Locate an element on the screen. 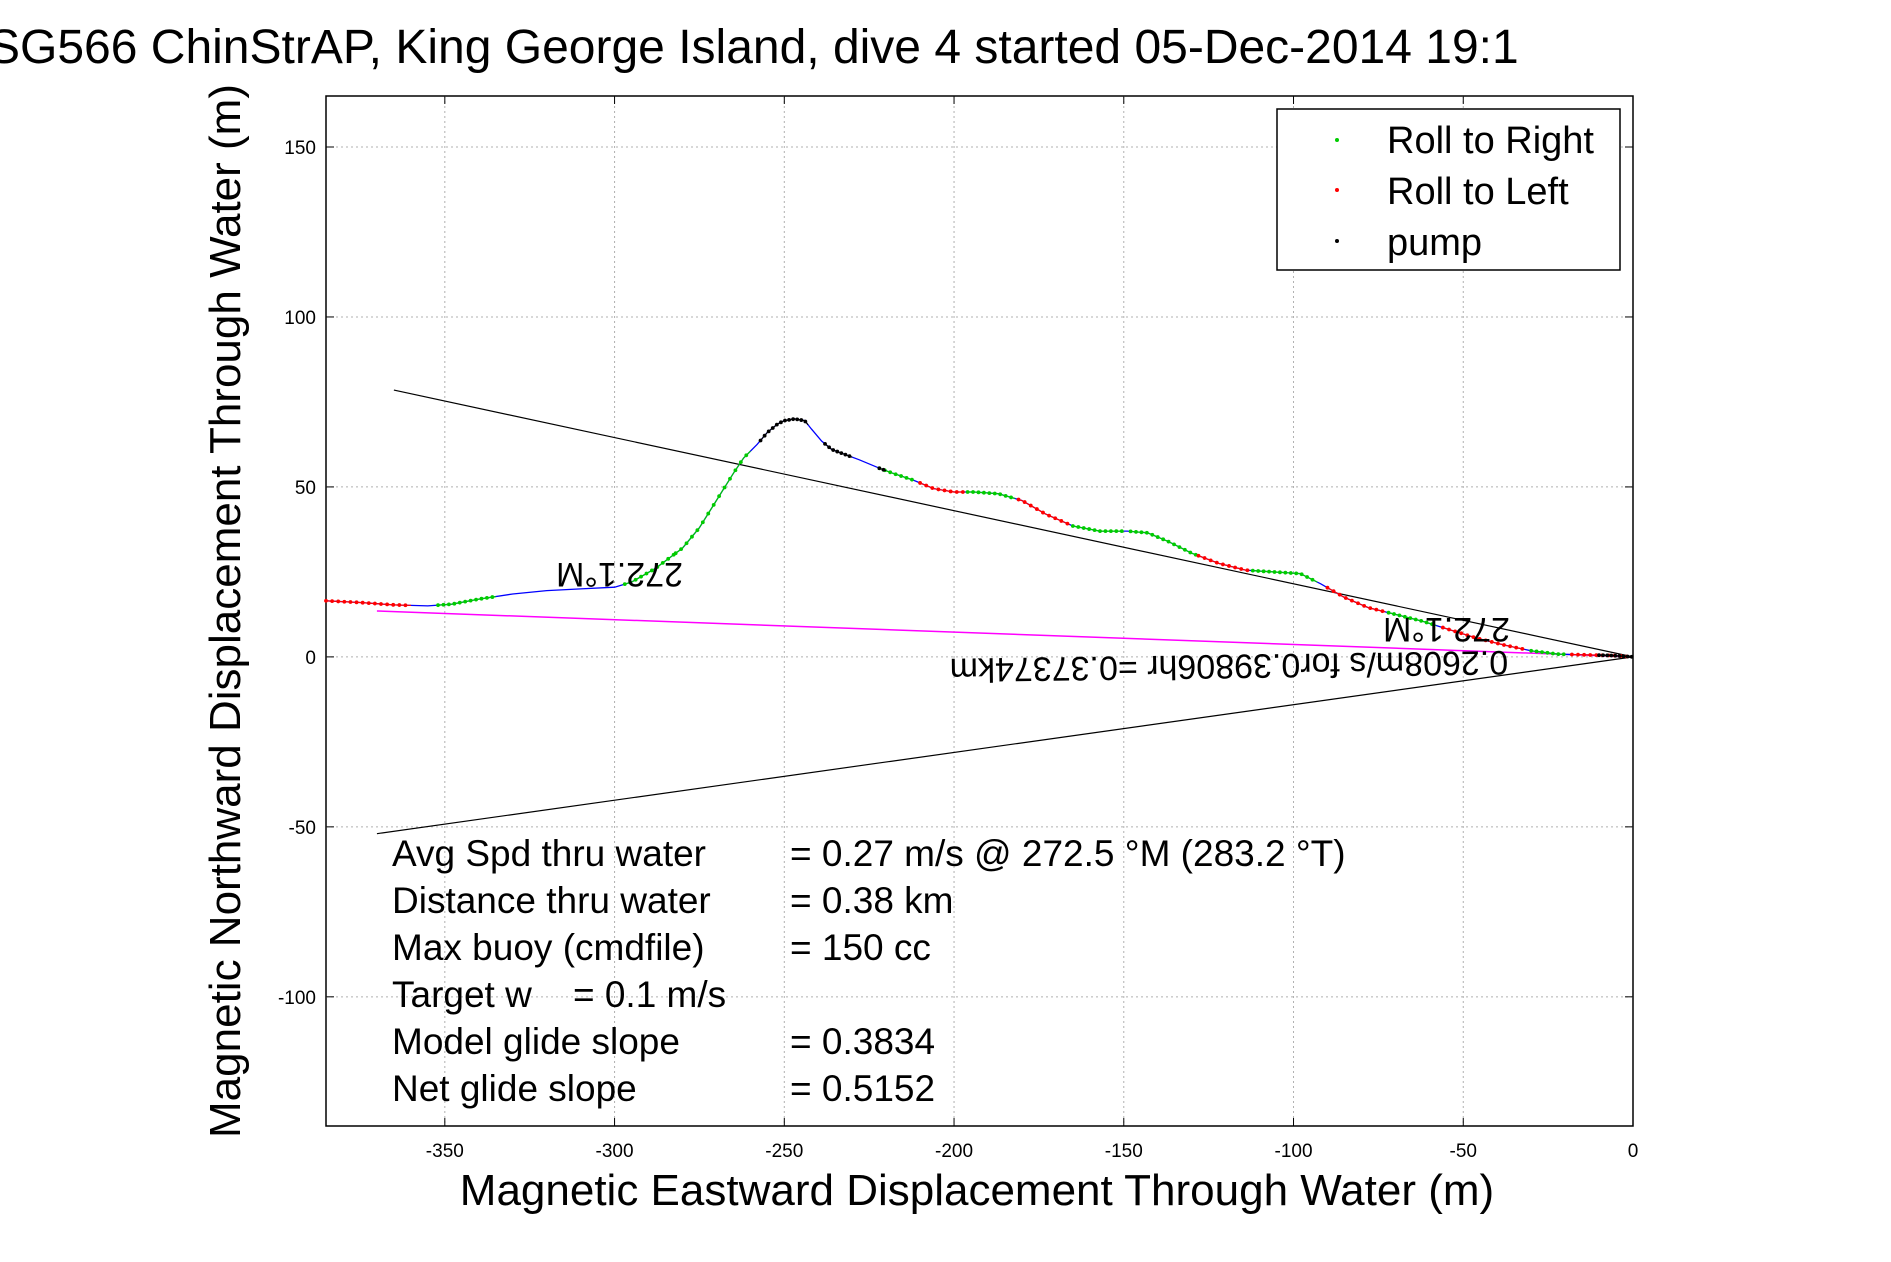  y-tick-label: 0 is located at coordinates (310, 658).